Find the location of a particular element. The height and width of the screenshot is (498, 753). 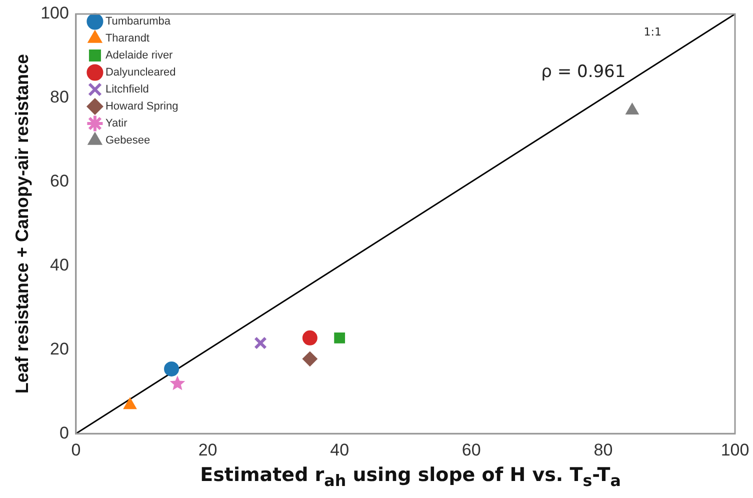

legend-label: Tumbarumba is located at coordinates (138, 22).